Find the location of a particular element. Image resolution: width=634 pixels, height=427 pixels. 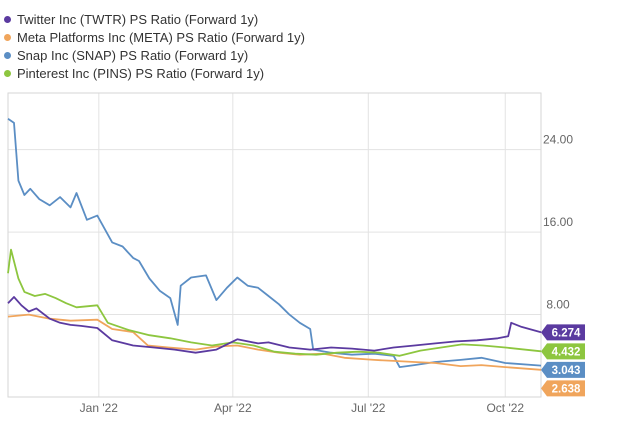

y-tick-label: 24.00 is located at coordinates (558, 140).